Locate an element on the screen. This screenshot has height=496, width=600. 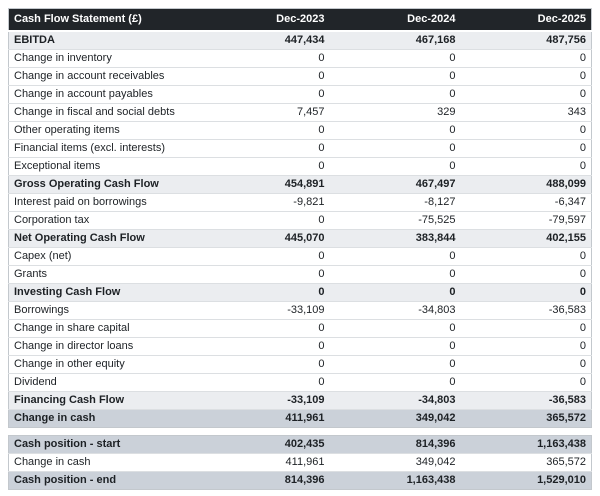
row-value: 467,168 is located at coordinates (435, 39).